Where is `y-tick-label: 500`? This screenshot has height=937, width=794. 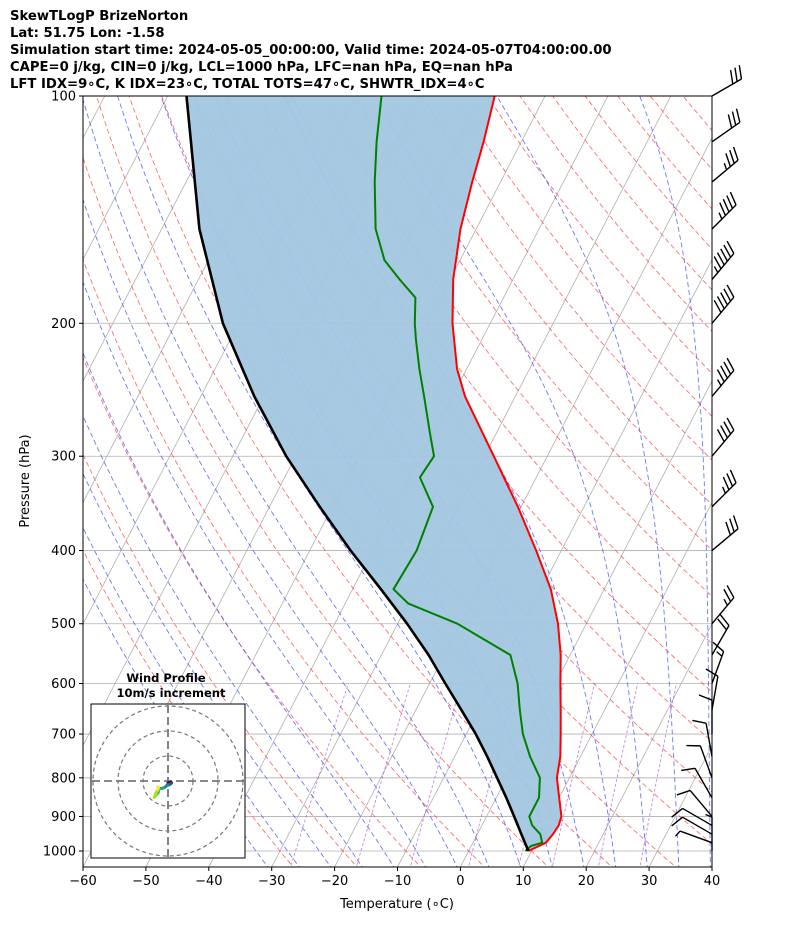 y-tick-label: 500 is located at coordinates (63, 624).